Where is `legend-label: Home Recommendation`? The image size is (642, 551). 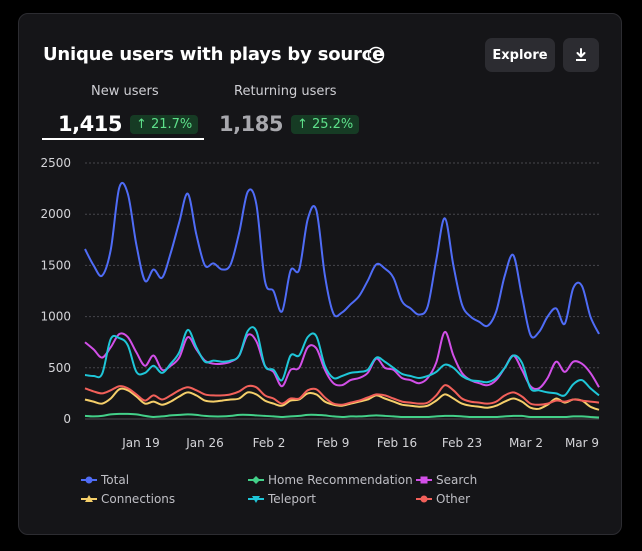
legend-label: Home Recommendation is located at coordinates (340, 480).